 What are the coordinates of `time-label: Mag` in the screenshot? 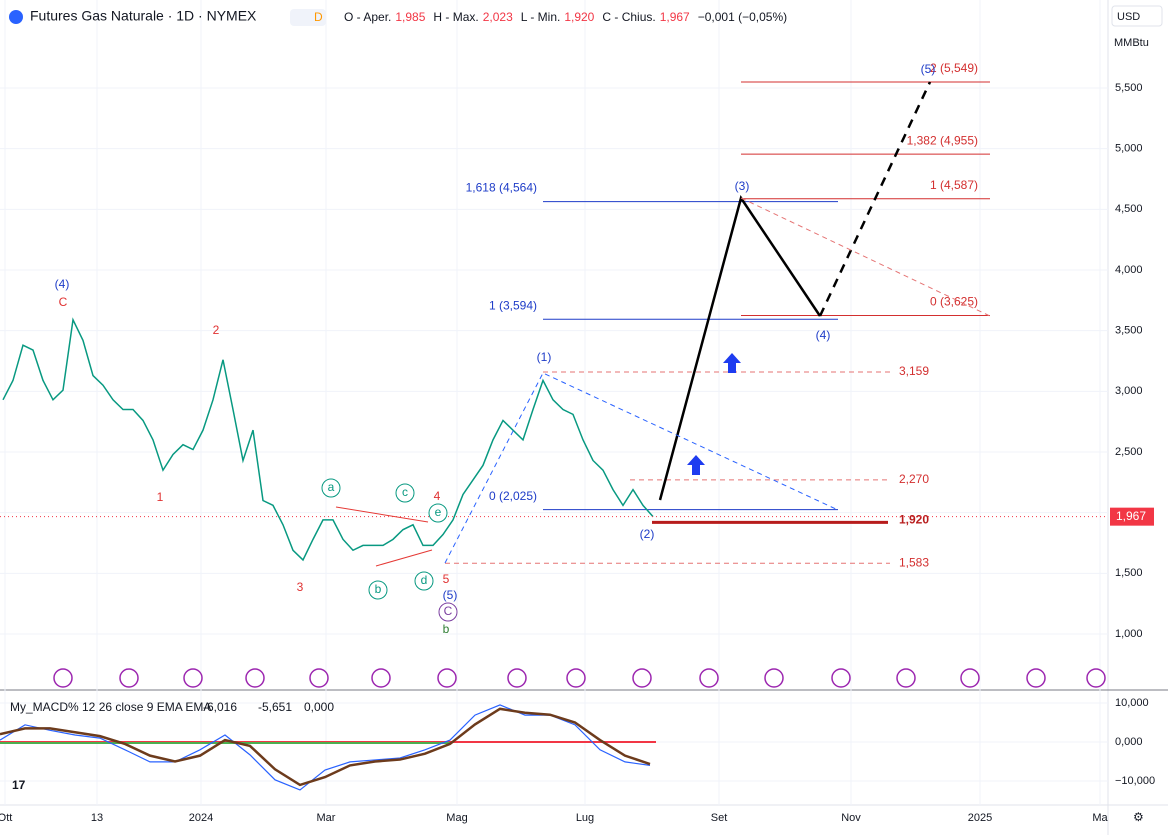 It's located at (456, 818).